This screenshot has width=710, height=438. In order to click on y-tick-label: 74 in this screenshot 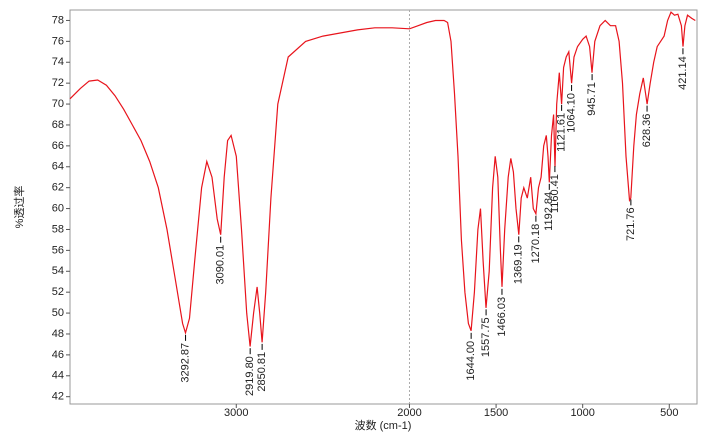, I will do `click(58, 62)`.